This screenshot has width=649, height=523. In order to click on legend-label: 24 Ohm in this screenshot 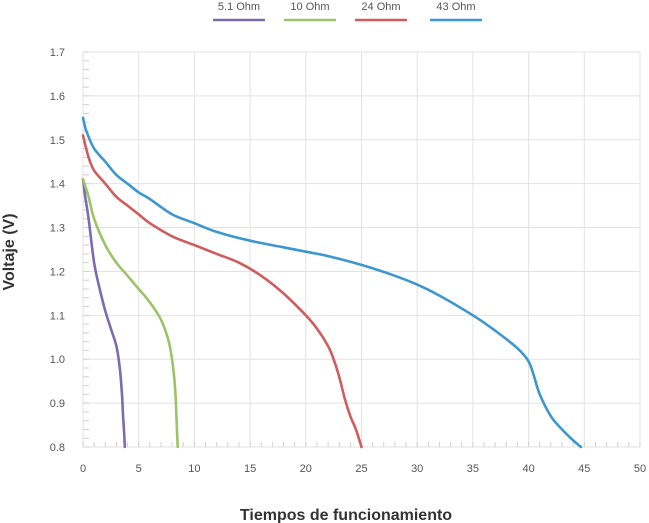, I will do `click(380, 7)`.